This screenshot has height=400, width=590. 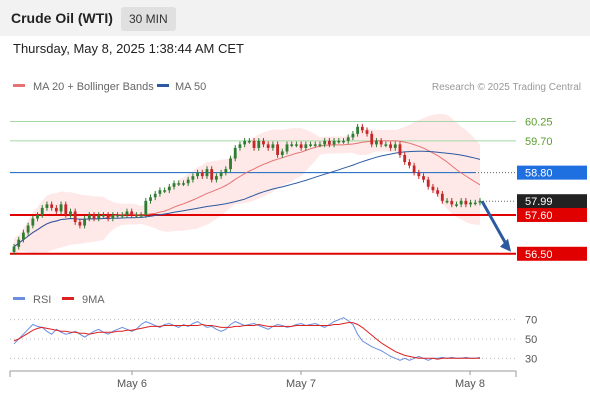 I want to click on credit-text: Research © 2025 Trading Central, so click(x=506, y=87).